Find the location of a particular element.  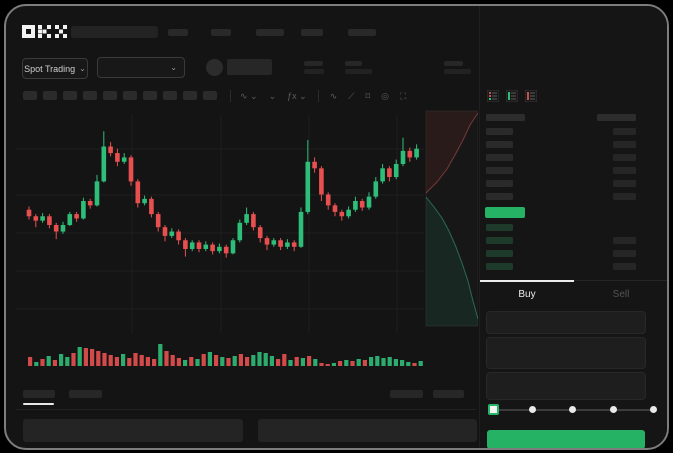

order-price-field is located at coordinates (566, 322).